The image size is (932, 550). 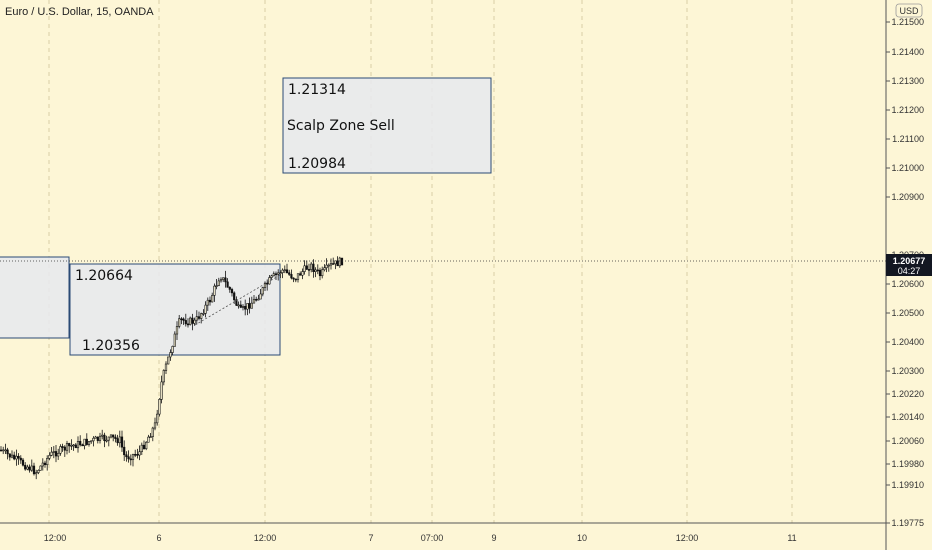 What do you see at coordinates (55, 538) in the screenshot?
I see `time-tick-label-0: 12:00` at bounding box center [55, 538].